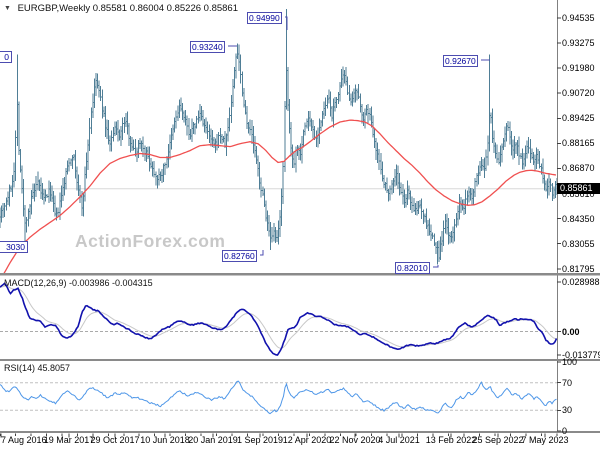 This screenshot has height=450, width=600. What do you see at coordinates (260, 440) in the screenshot?
I see `time-axis-label: 1 Sep 2019` at bounding box center [260, 440].